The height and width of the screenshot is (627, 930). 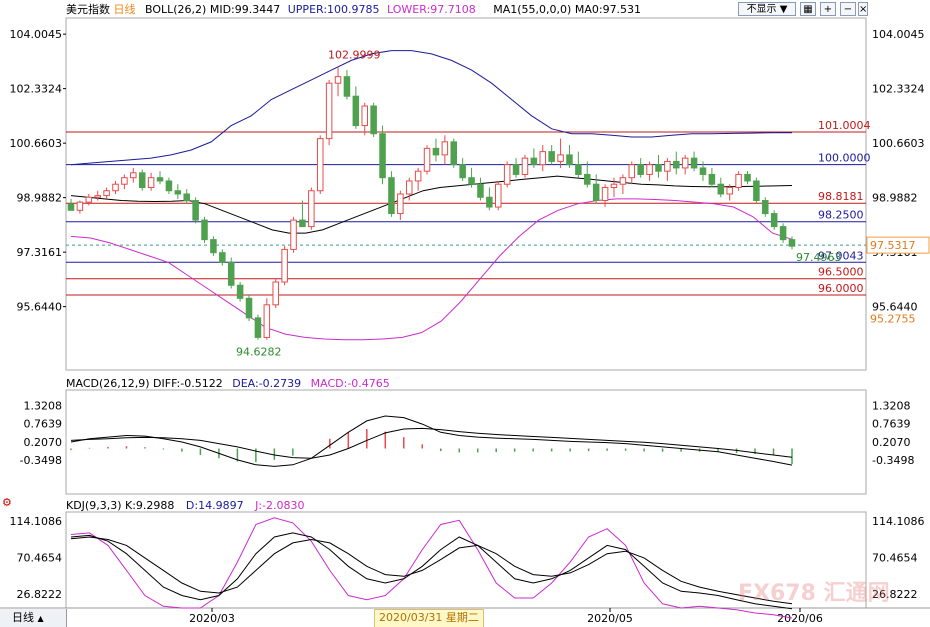 What do you see at coordinates (893, 460) in the screenshot?
I see `macd-y-tick-right: -0.3498` at bounding box center [893, 460].